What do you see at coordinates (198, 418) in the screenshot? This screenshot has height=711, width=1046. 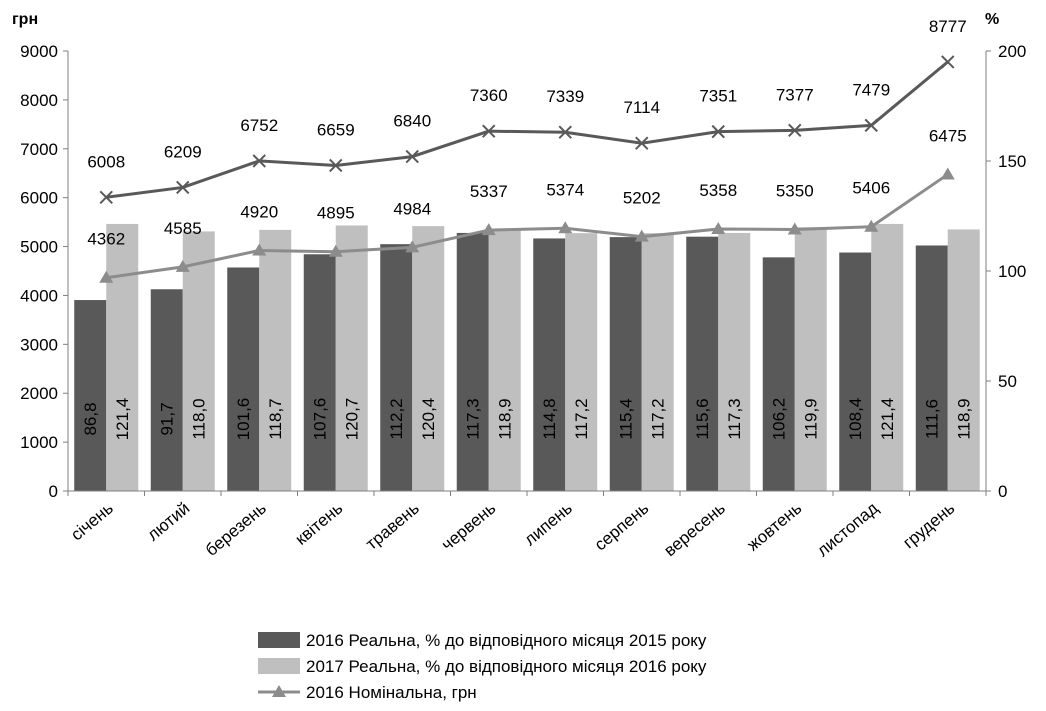 I see `bar-value-label: 118,0` at bounding box center [198, 418].